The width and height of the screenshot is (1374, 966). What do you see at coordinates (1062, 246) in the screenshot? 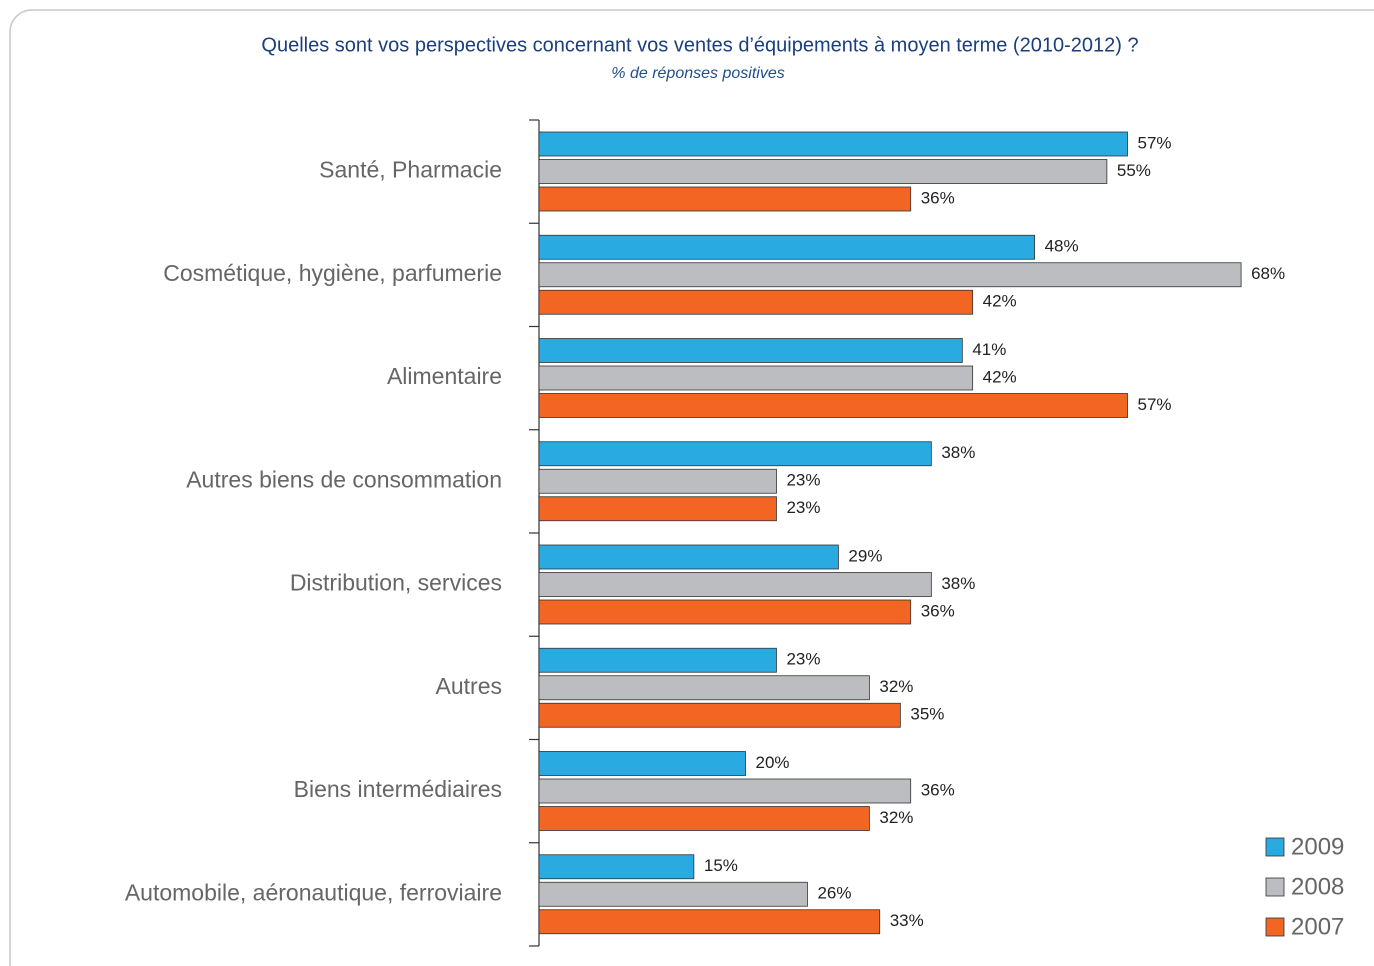
I see `data-label: 48%` at bounding box center [1062, 246].